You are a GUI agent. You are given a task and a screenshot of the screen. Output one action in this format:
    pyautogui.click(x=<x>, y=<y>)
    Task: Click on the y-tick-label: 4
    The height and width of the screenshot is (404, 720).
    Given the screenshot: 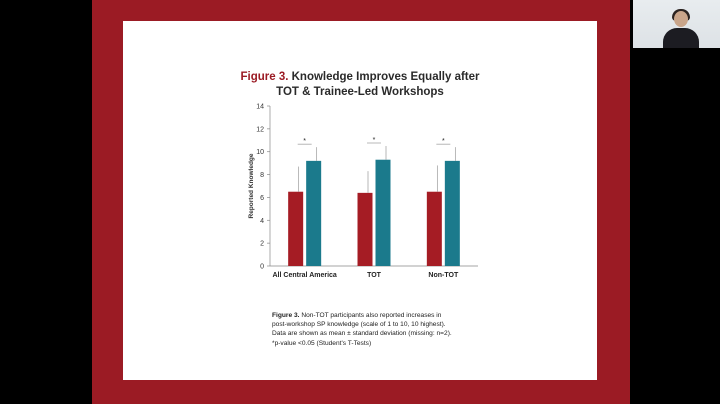 What is the action you would take?
    pyautogui.click(x=262, y=221)
    